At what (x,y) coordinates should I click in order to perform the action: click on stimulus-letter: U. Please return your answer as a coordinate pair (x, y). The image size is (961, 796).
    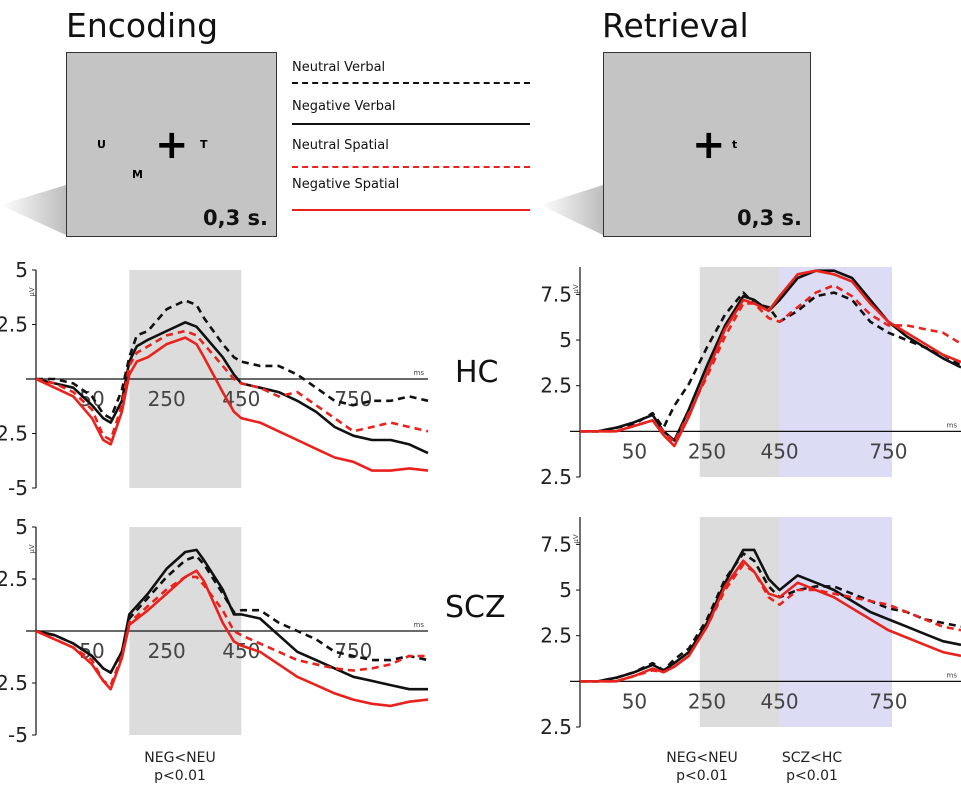
    Looking at the image, I should click on (101, 144).